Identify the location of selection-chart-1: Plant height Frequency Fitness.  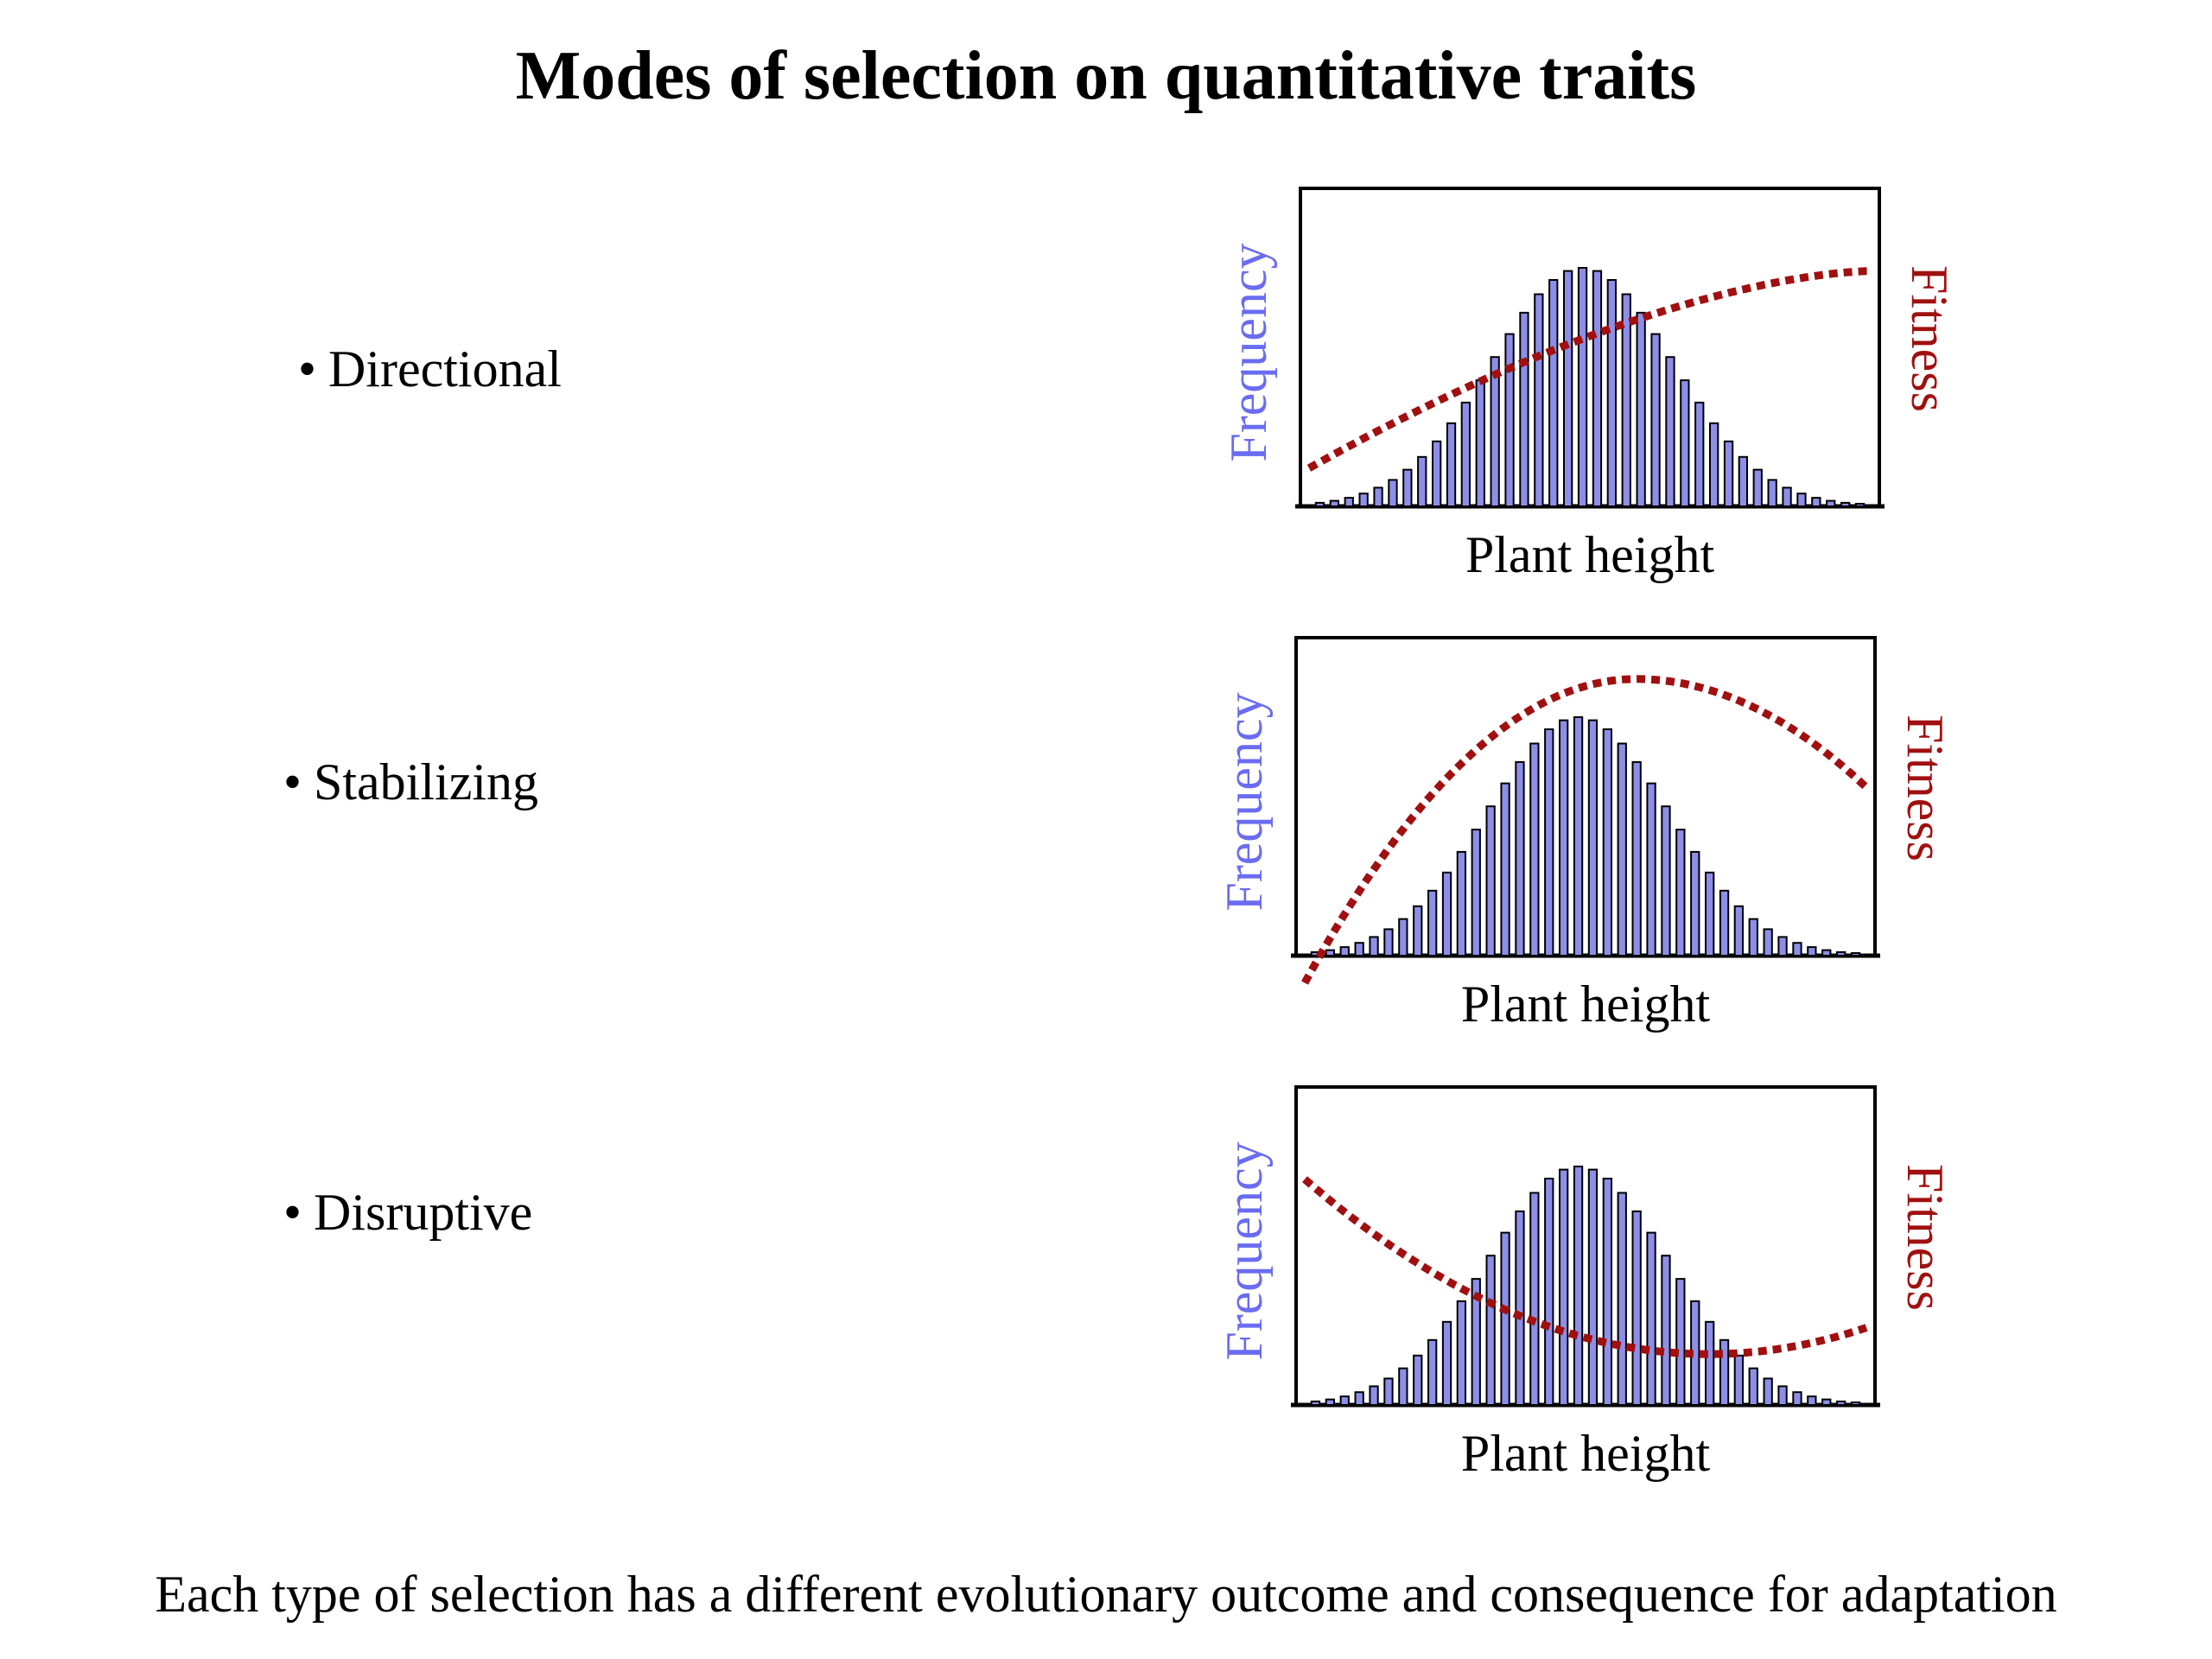
(1585, 834).